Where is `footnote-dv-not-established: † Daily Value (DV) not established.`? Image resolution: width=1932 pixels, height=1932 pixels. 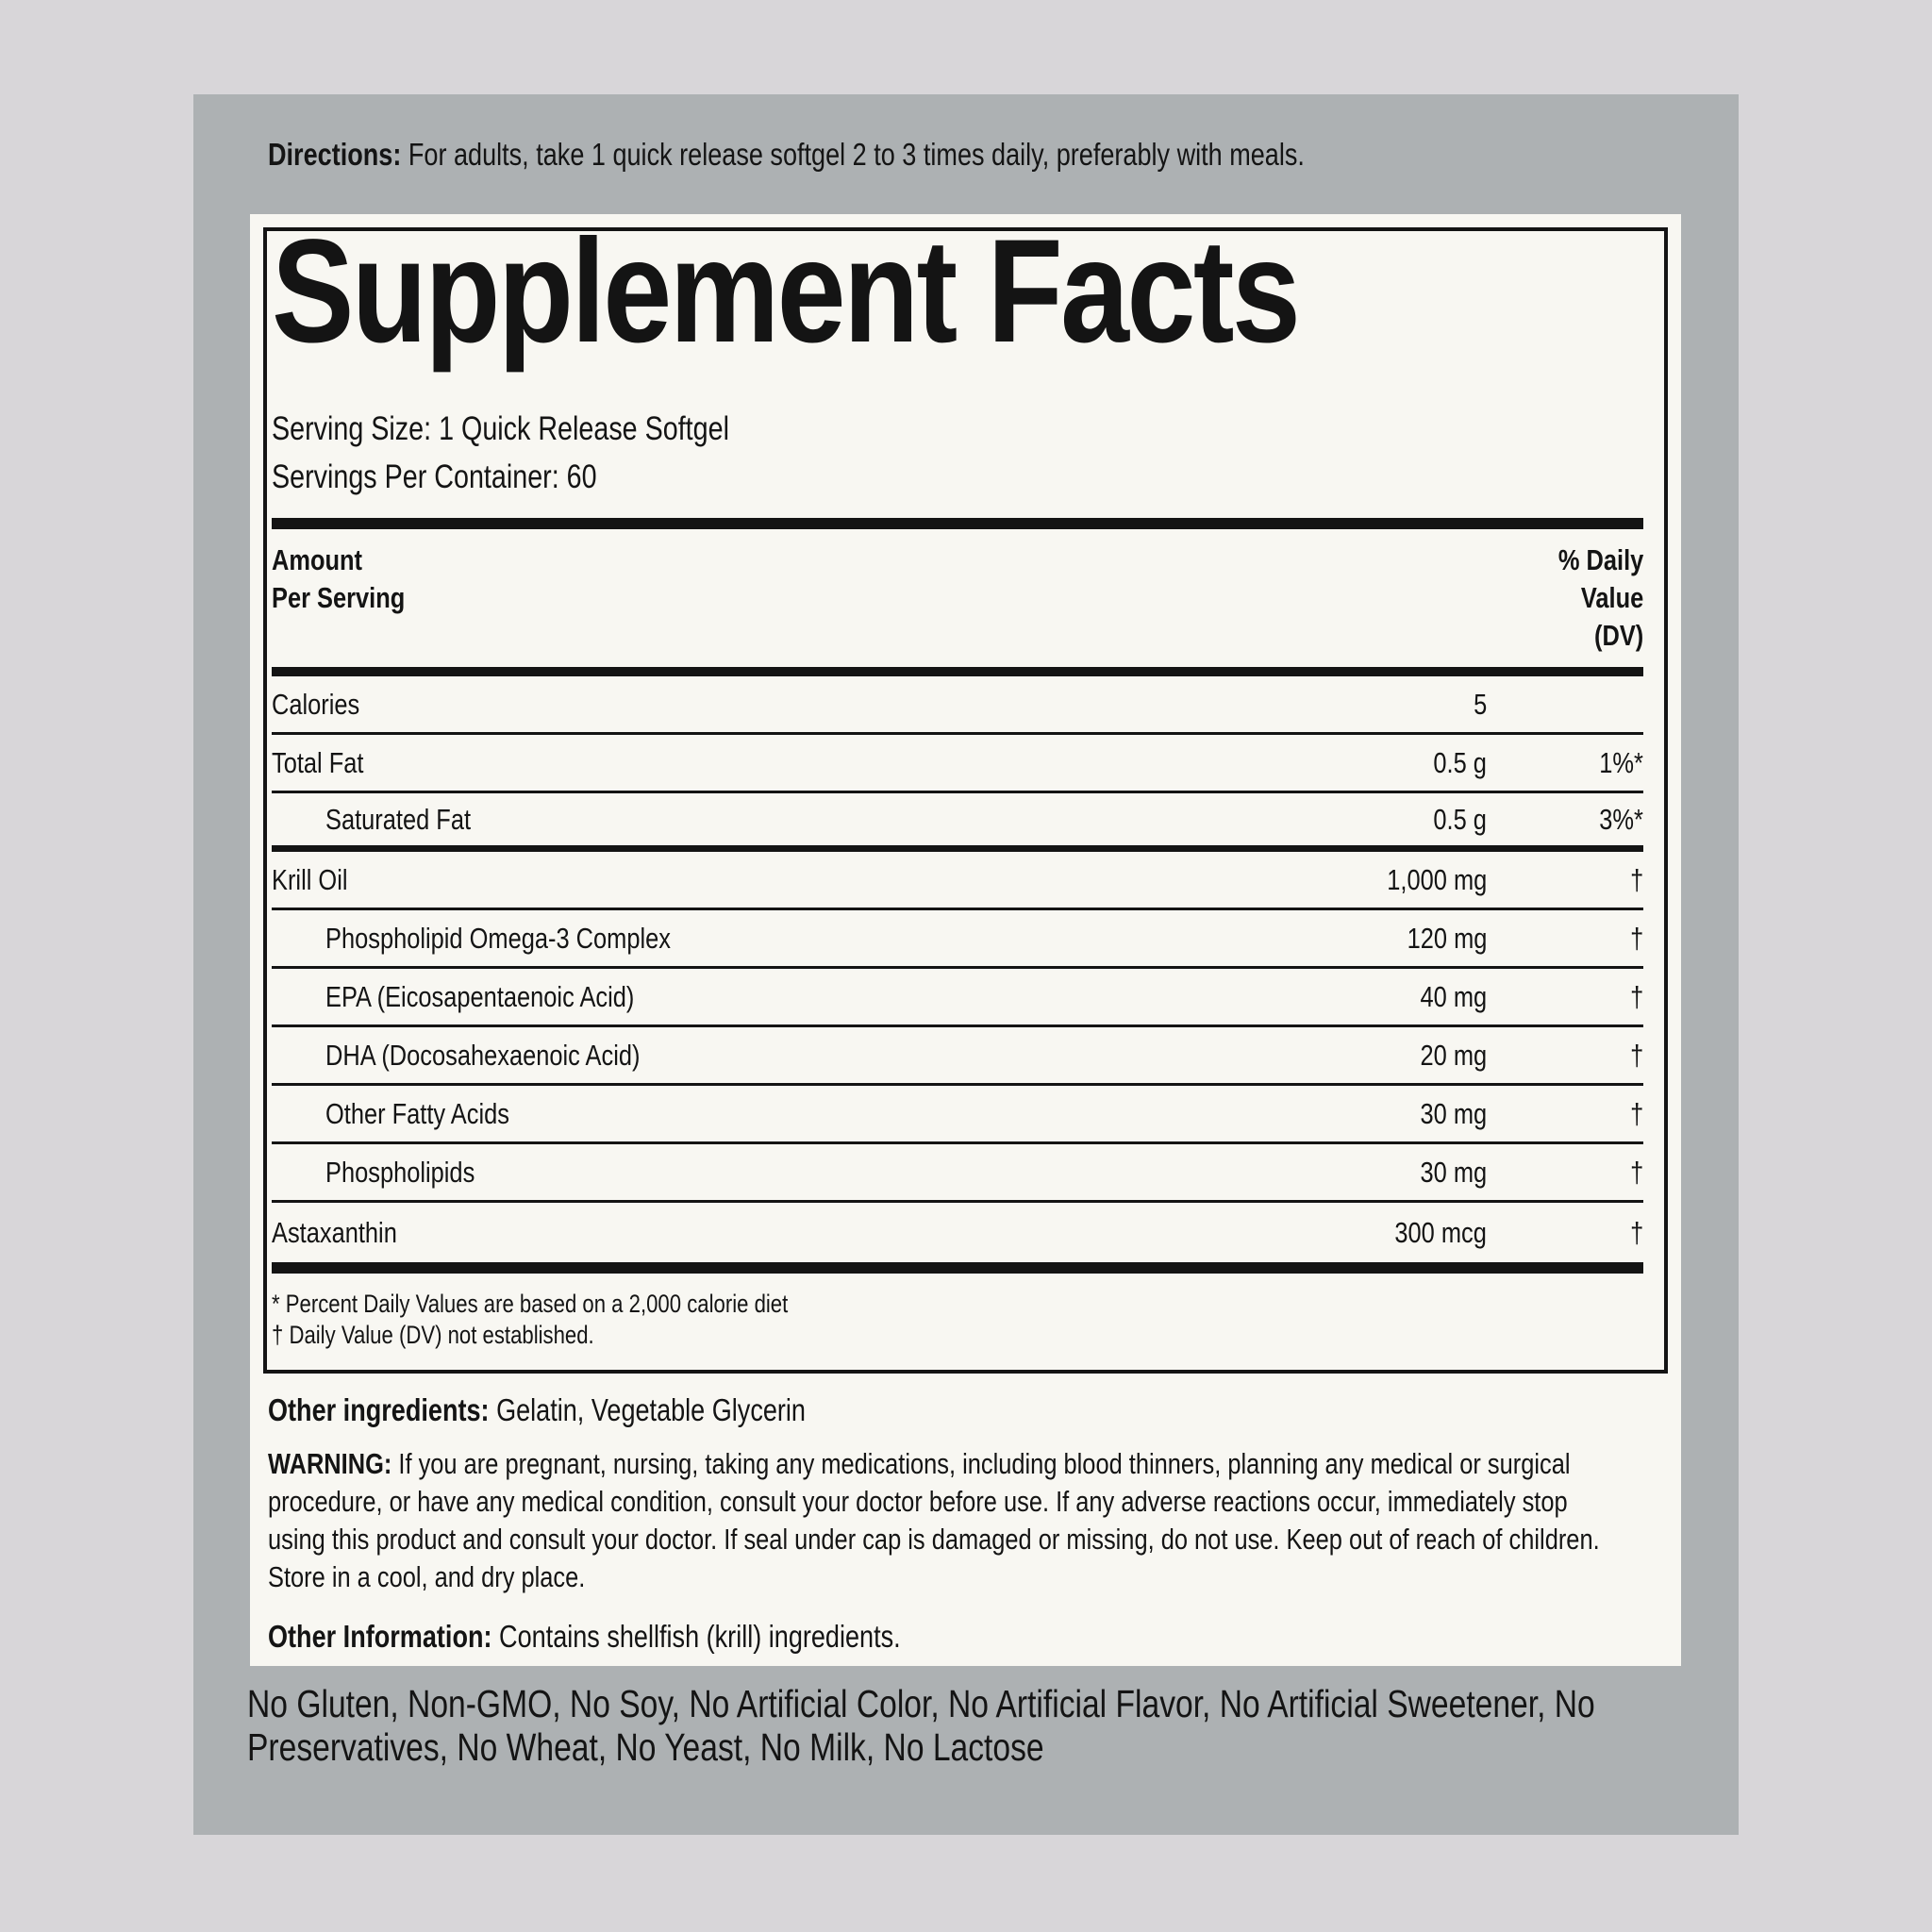
footnote-dv-not-established: † Daily Value (DV) not established. is located at coordinates (433, 1335).